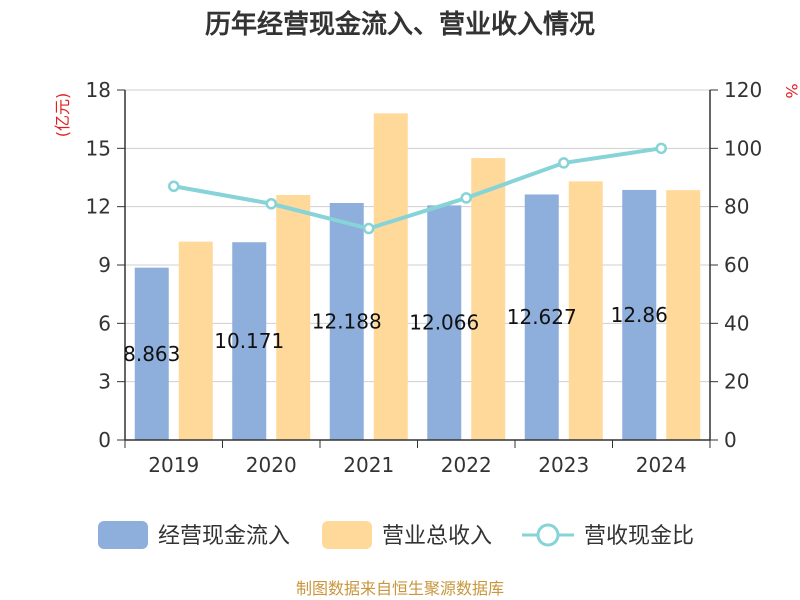 This screenshot has height=600, width=800. What do you see at coordinates (98, 90) in the screenshot?
I see `y-left-tick-label: 18` at bounding box center [98, 90].